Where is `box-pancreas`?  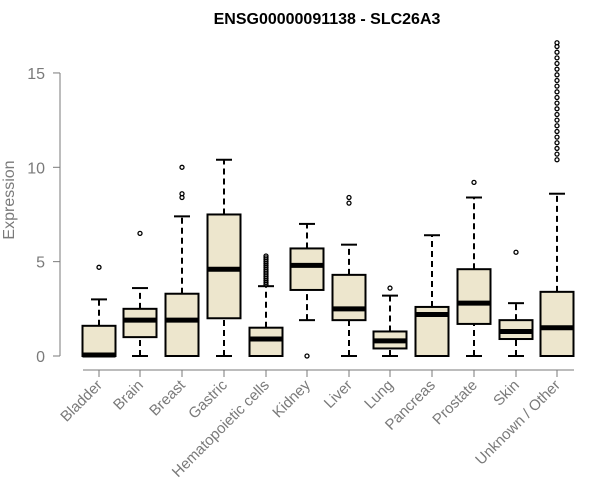 box-pancreas is located at coordinates (432, 295).